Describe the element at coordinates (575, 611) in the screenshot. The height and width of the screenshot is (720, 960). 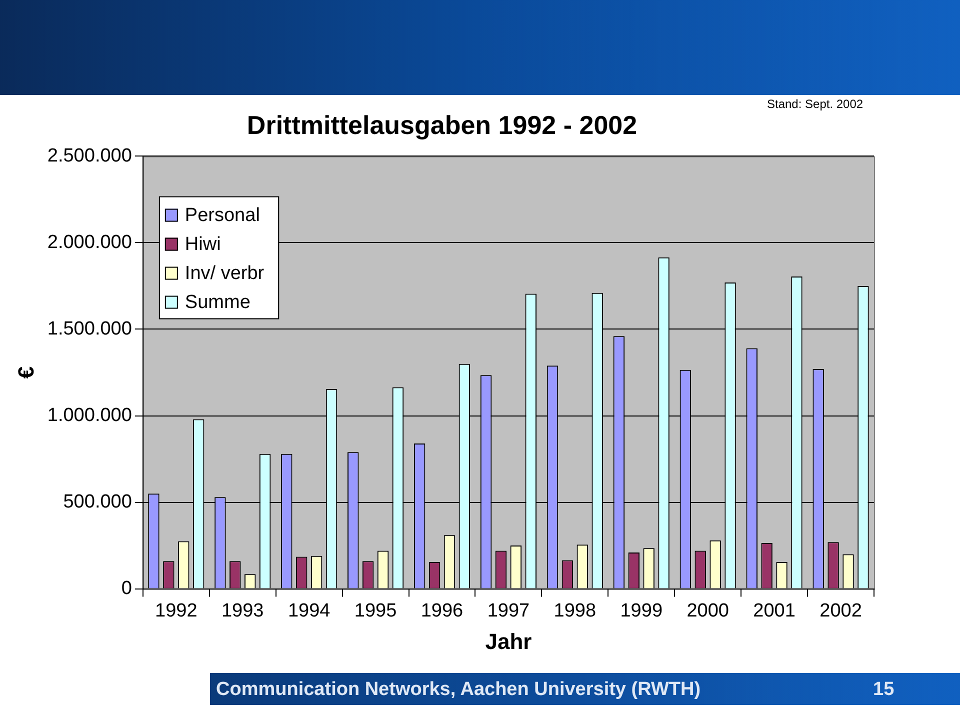
I see `x-tick-label: 1998` at that location.